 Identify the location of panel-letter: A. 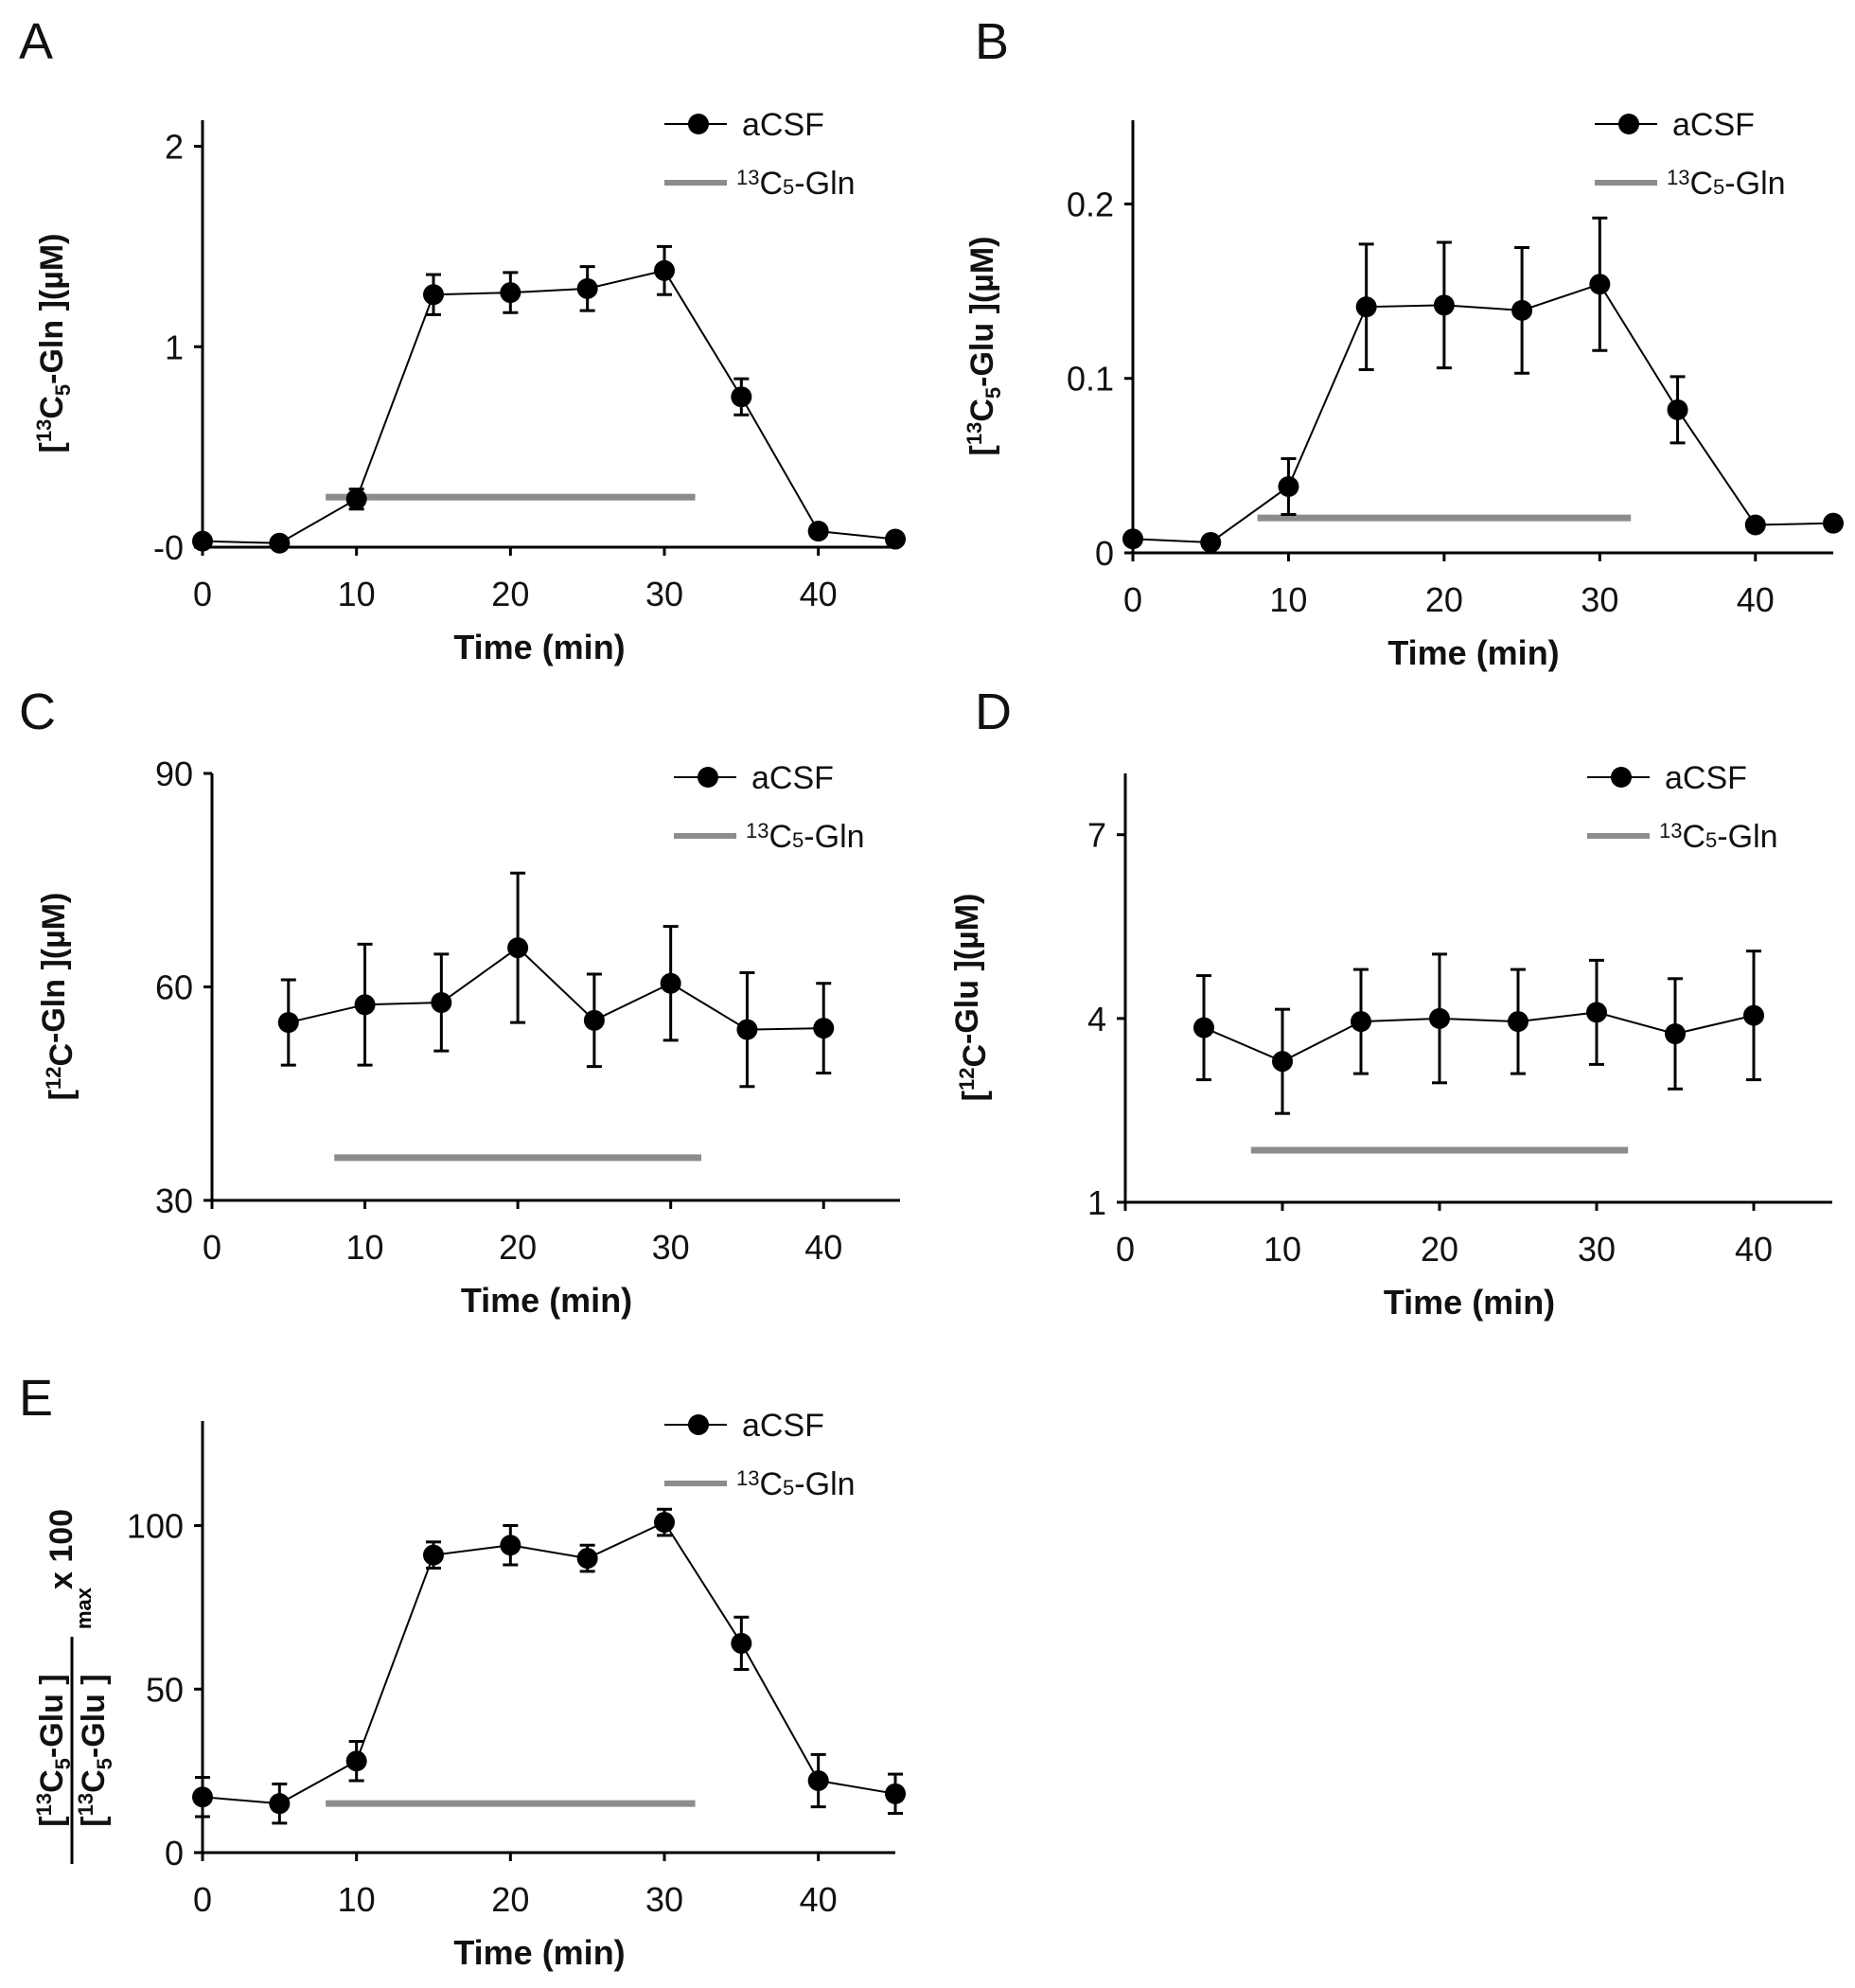
(36, 41).